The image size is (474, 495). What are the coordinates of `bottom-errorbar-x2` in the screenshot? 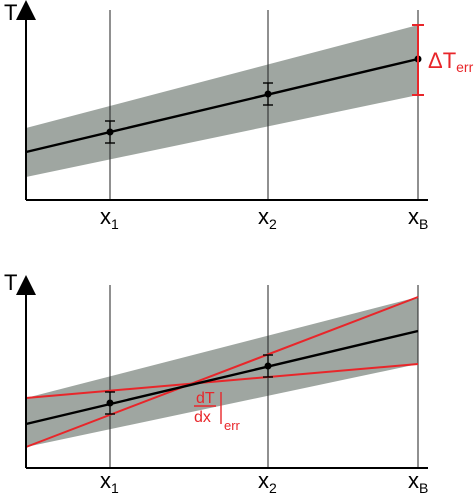 It's located at (268, 366).